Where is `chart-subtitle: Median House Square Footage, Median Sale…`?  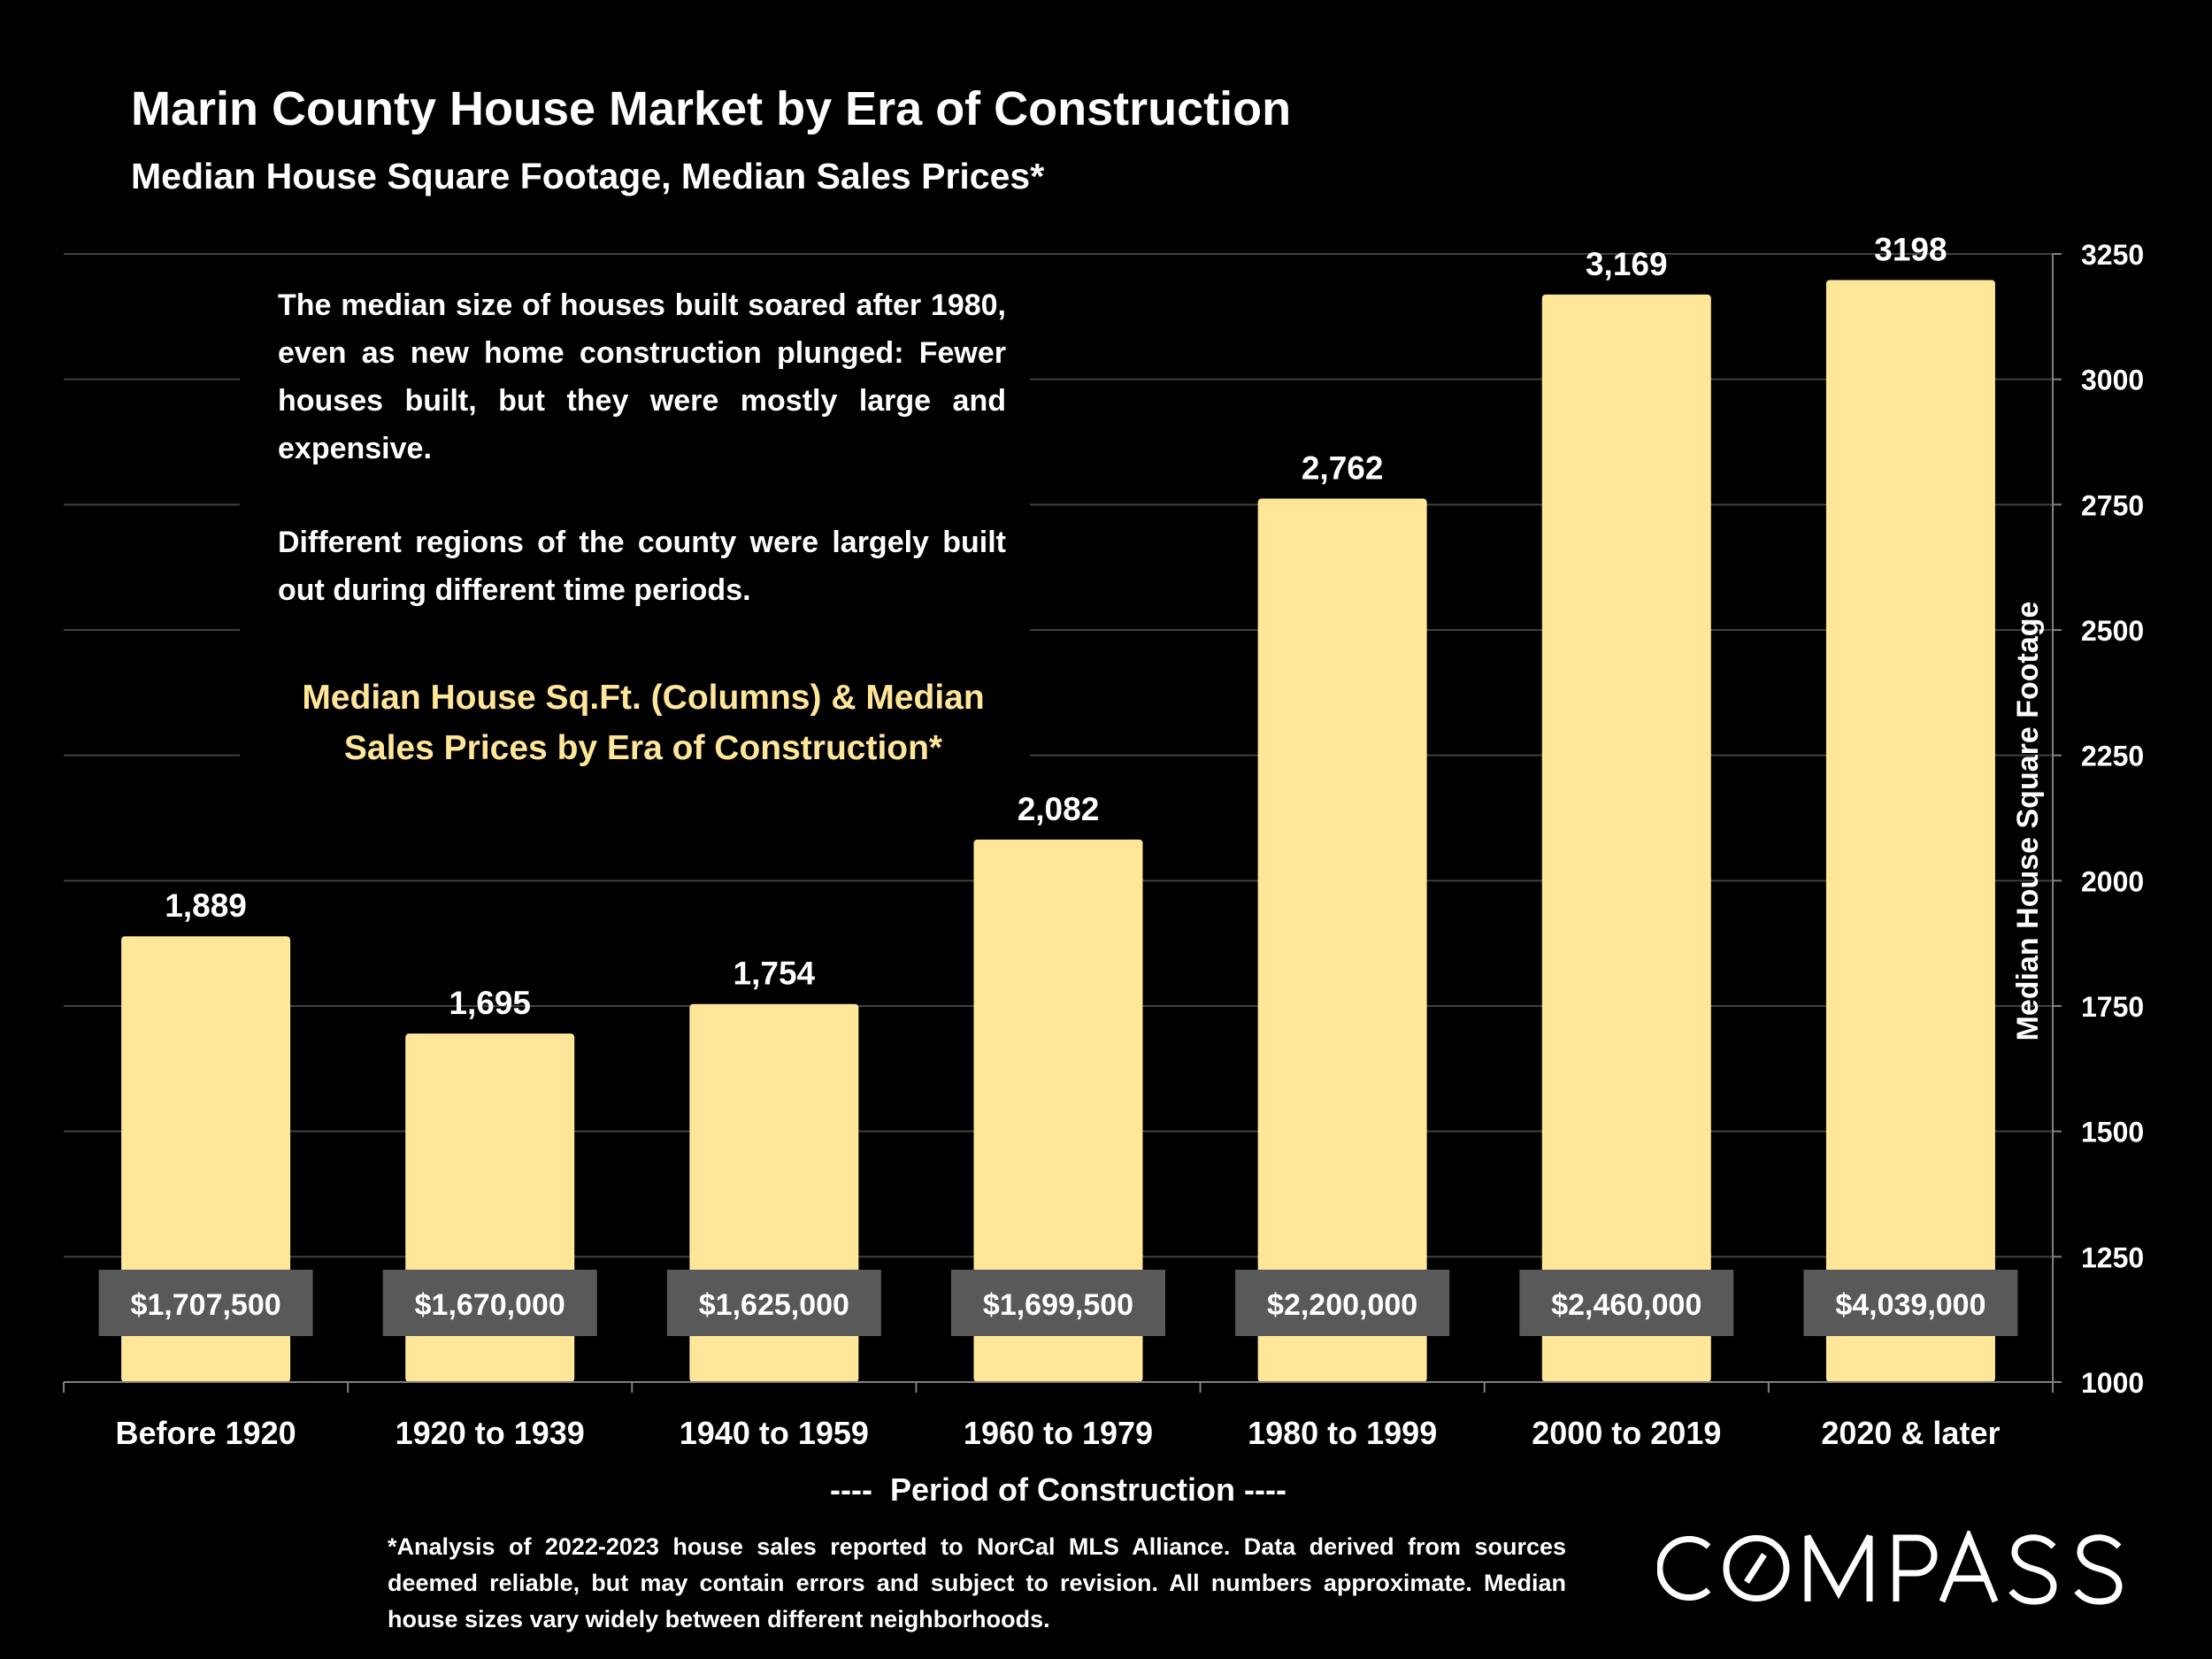 chart-subtitle: Median House Square Footage, Median Sale… is located at coordinates (588, 176).